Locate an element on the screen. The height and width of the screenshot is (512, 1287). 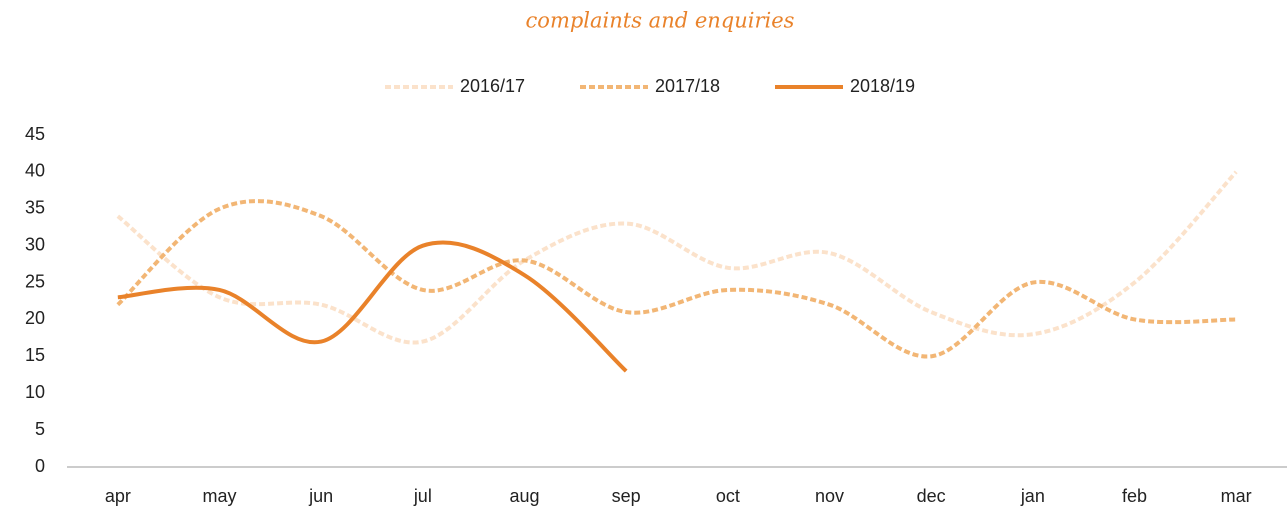
y-tick-label: 30 is located at coordinates (35, 244).